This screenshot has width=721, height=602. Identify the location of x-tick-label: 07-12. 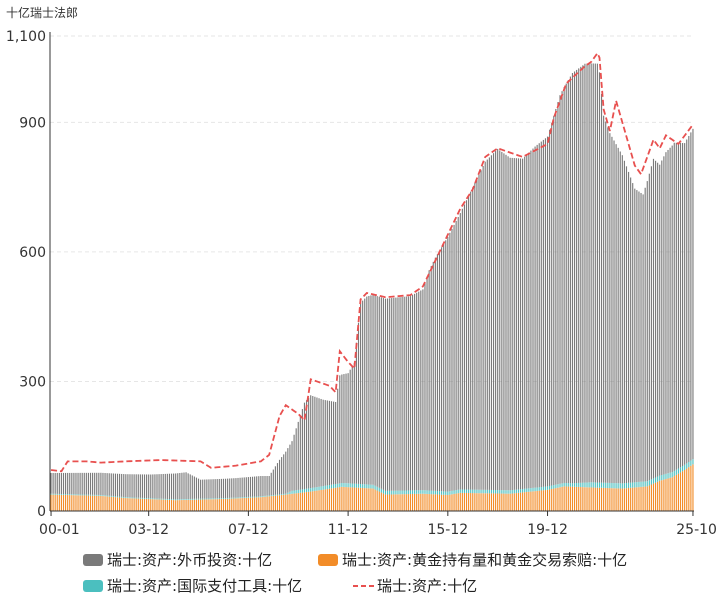
(248, 530).